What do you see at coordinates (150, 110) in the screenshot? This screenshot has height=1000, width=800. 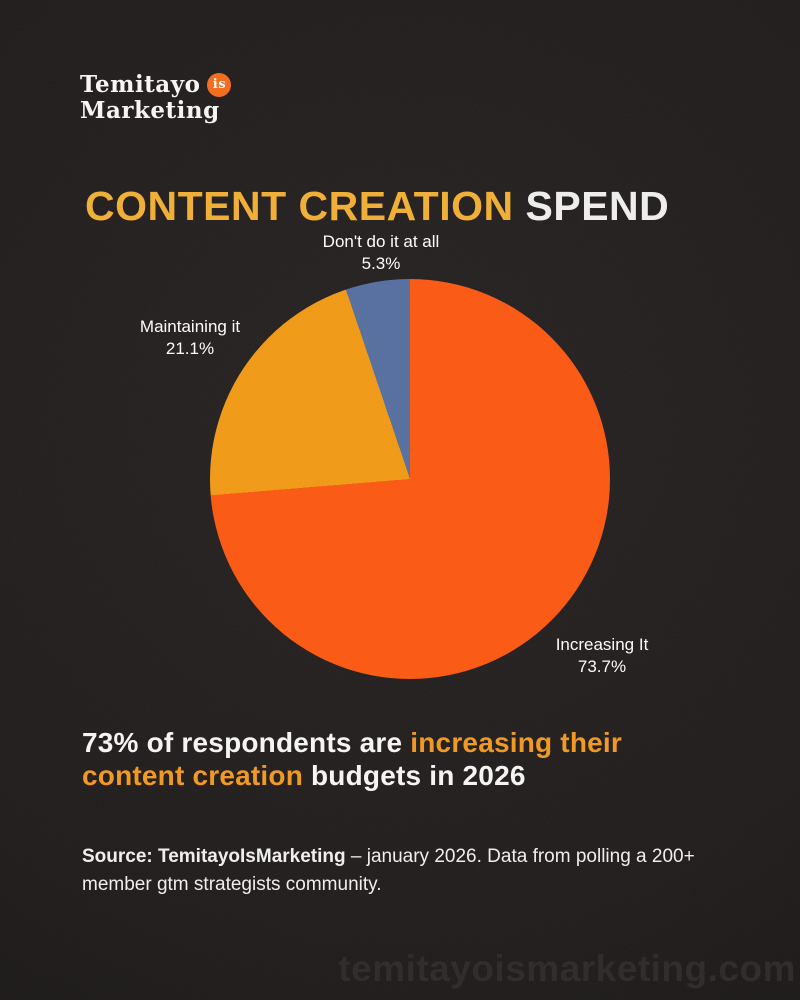 I see `brand-name-bottom: Marketing` at bounding box center [150, 110].